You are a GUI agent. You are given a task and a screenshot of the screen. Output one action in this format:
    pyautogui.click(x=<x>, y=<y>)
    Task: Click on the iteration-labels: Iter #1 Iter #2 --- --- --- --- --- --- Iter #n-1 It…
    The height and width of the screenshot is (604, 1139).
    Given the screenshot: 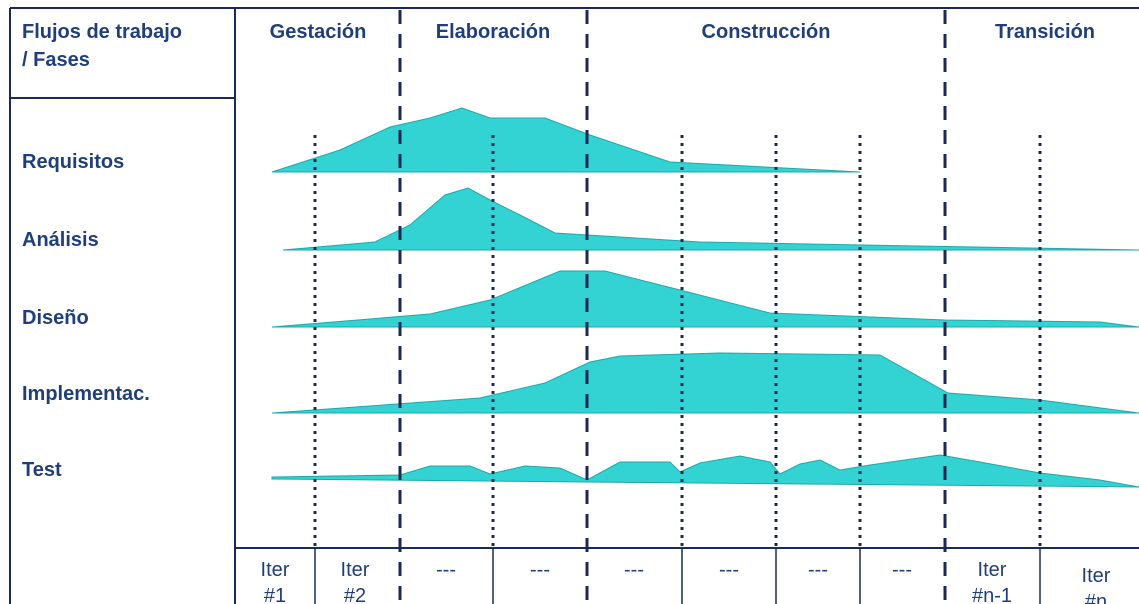 What is the action you would take?
    pyautogui.click(x=686, y=581)
    